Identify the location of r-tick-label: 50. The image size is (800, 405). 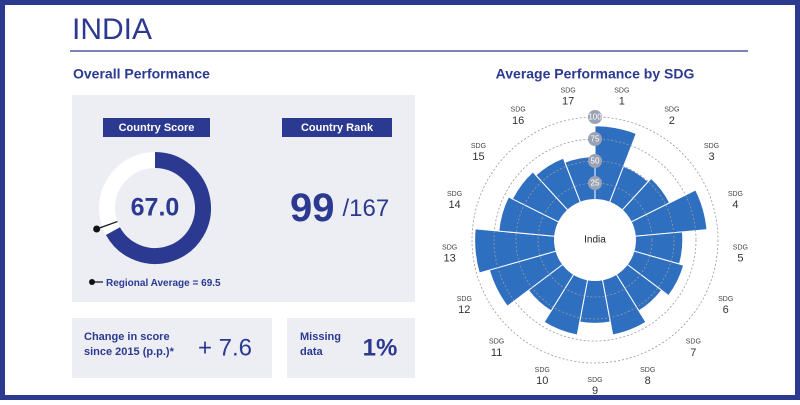
(595, 161).